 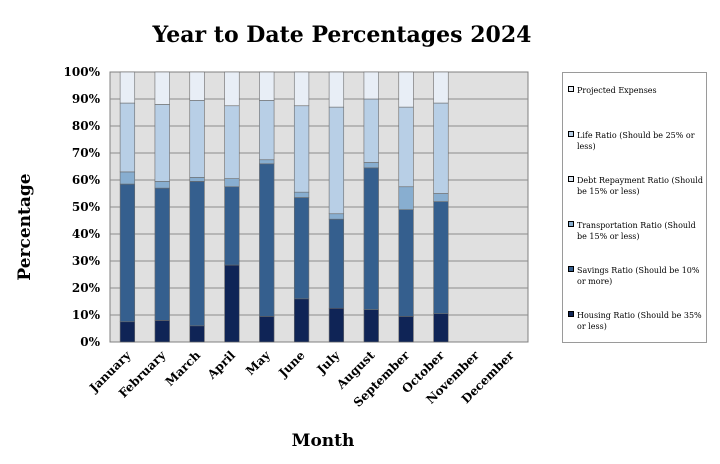 I want to click on y-tick-label: 80%, so click(x=86, y=126).